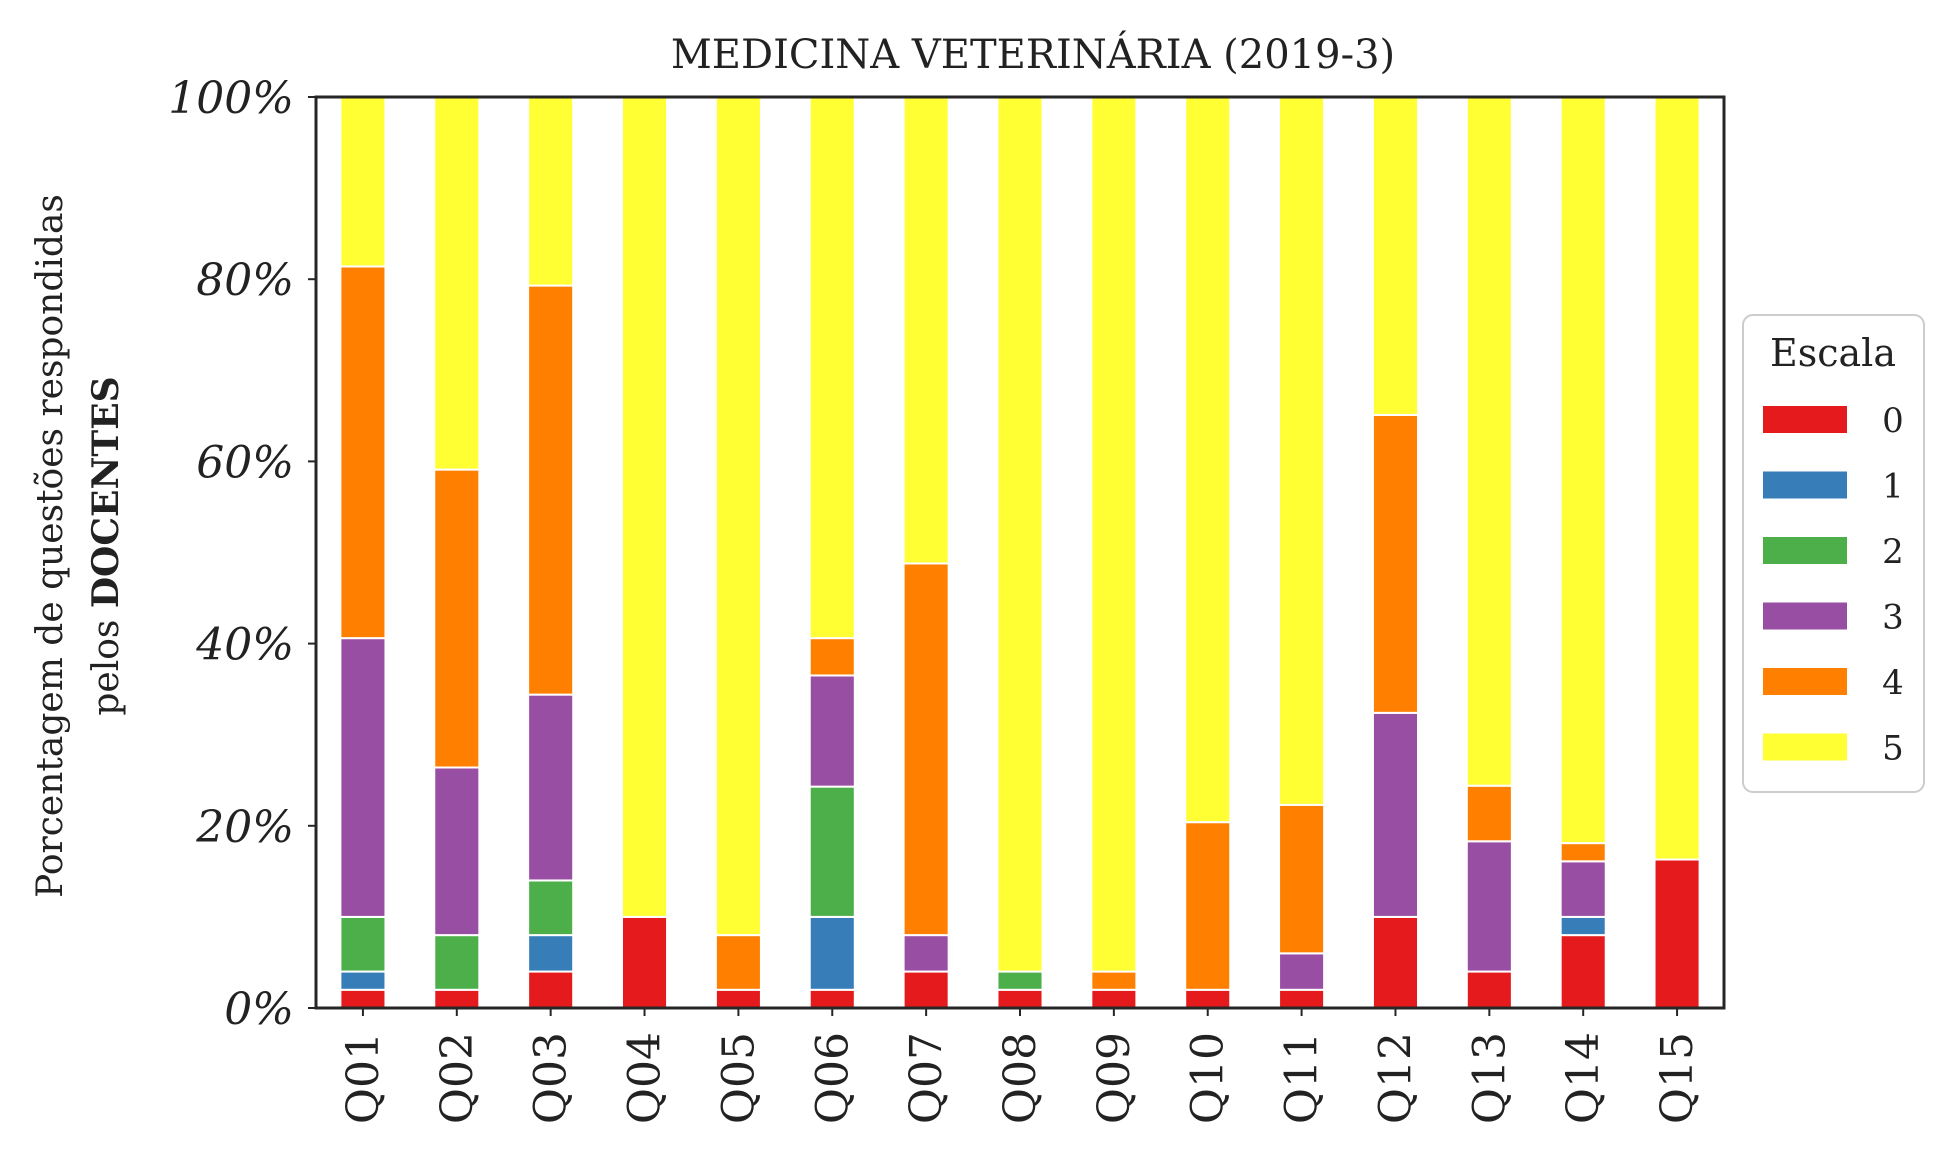  Describe the element at coordinates (245, 280) in the screenshot. I see `y-tick-label: 80%` at that location.